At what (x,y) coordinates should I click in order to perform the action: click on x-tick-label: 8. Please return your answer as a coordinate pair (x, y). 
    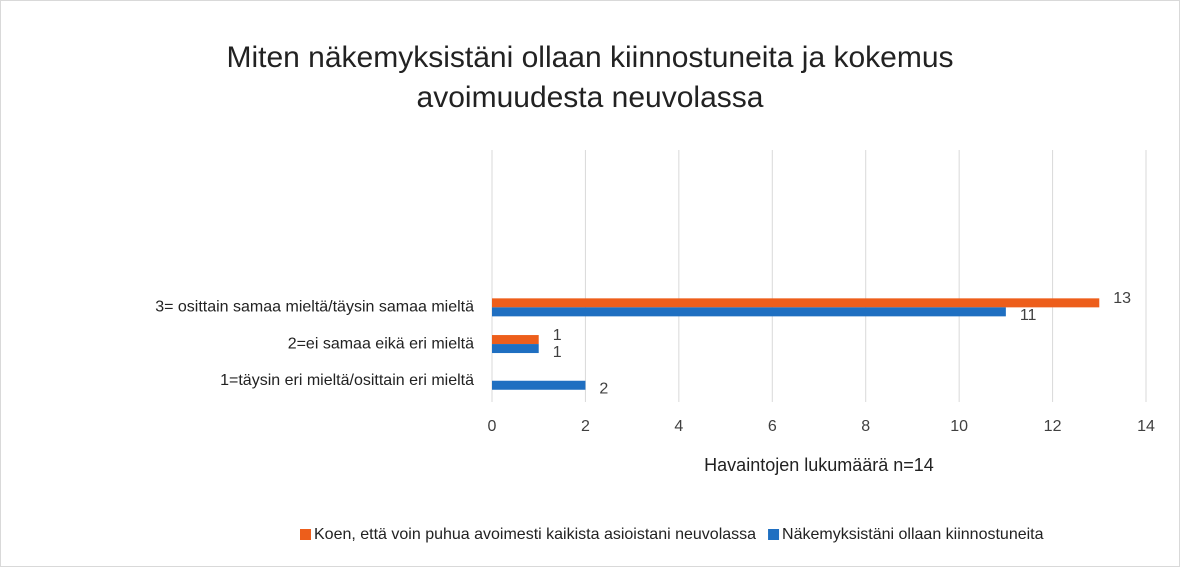
    Looking at the image, I should click on (865, 426).